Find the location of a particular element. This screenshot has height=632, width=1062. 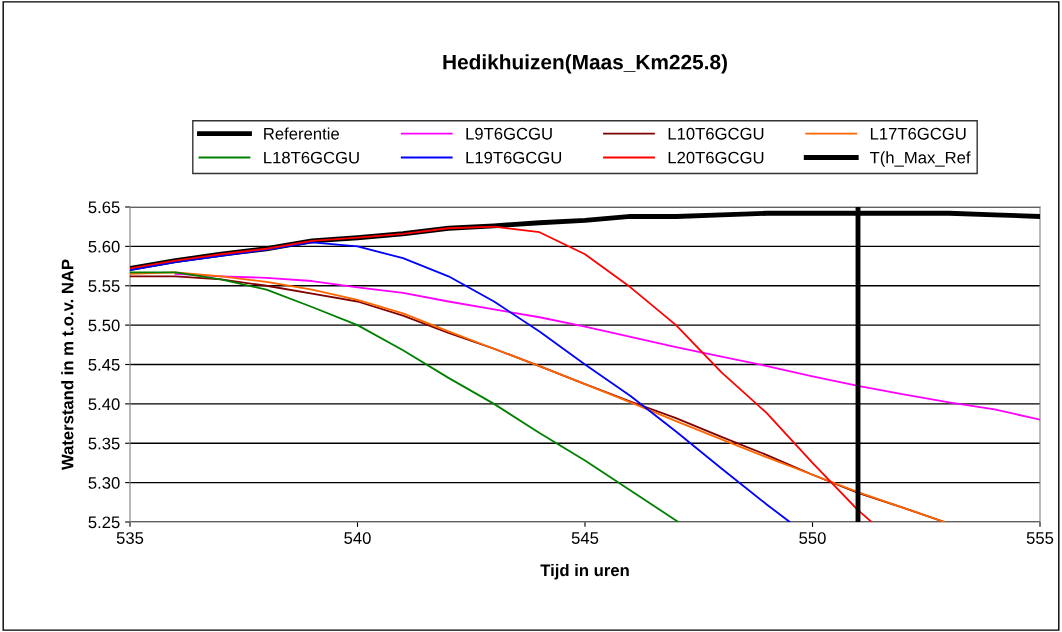

y-tick-label: 5.35 is located at coordinates (104, 443).